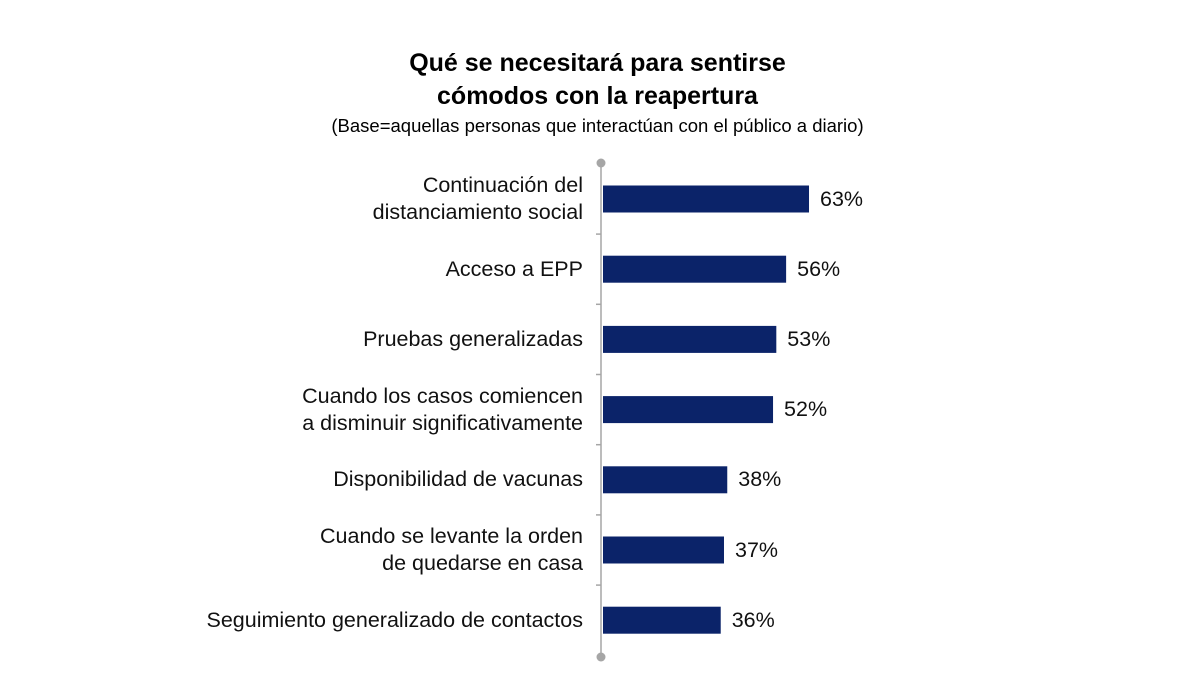 This screenshot has height=700, width=1200. What do you see at coordinates (601, 657) in the screenshot?
I see `axis-bottom-cap` at bounding box center [601, 657].